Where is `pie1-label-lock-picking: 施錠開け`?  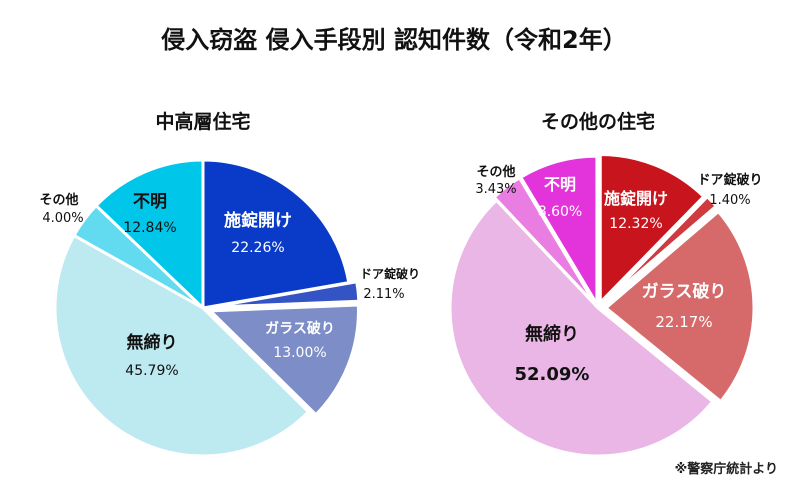
pie1-label-lock-picking: 施錠開け is located at coordinates (636, 198).